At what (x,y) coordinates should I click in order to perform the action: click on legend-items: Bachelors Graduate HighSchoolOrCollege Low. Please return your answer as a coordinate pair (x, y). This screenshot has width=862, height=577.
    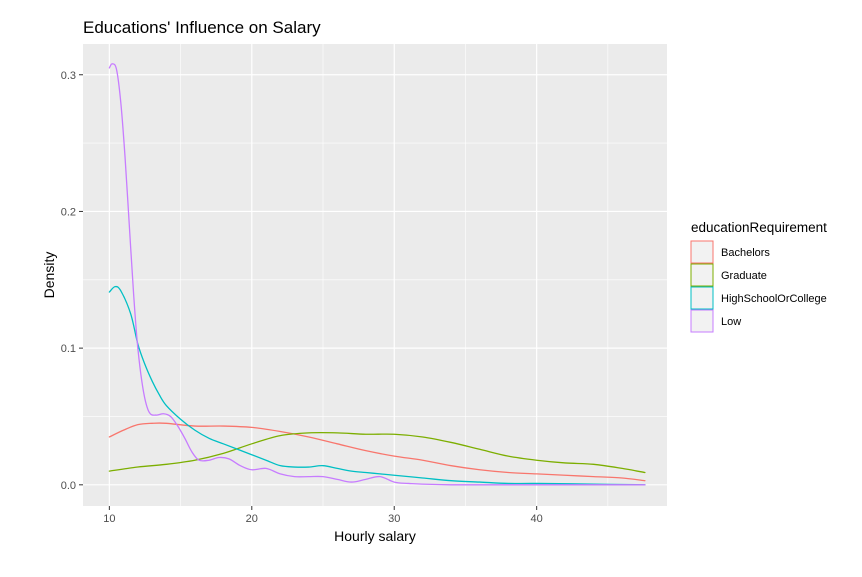
    Looking at the image, I should click on (758, 286).